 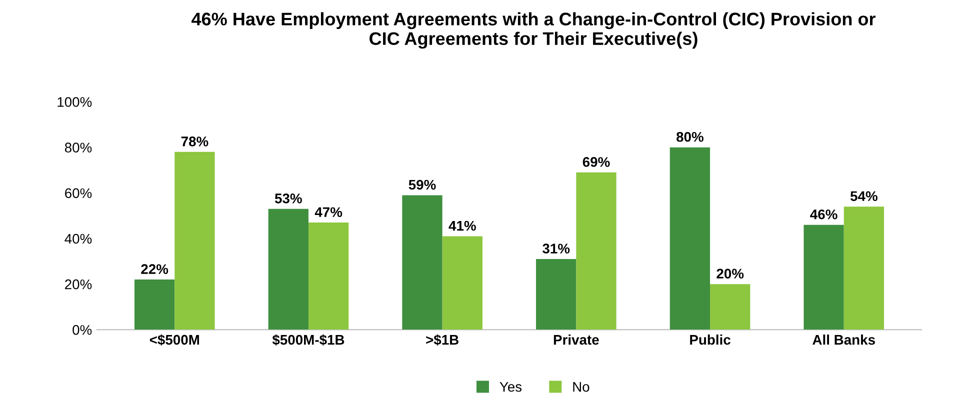 What do you see at coordinates (462, 225) in the screenshot?
I see `data-label: 41%` at bounding box center [462, 225].